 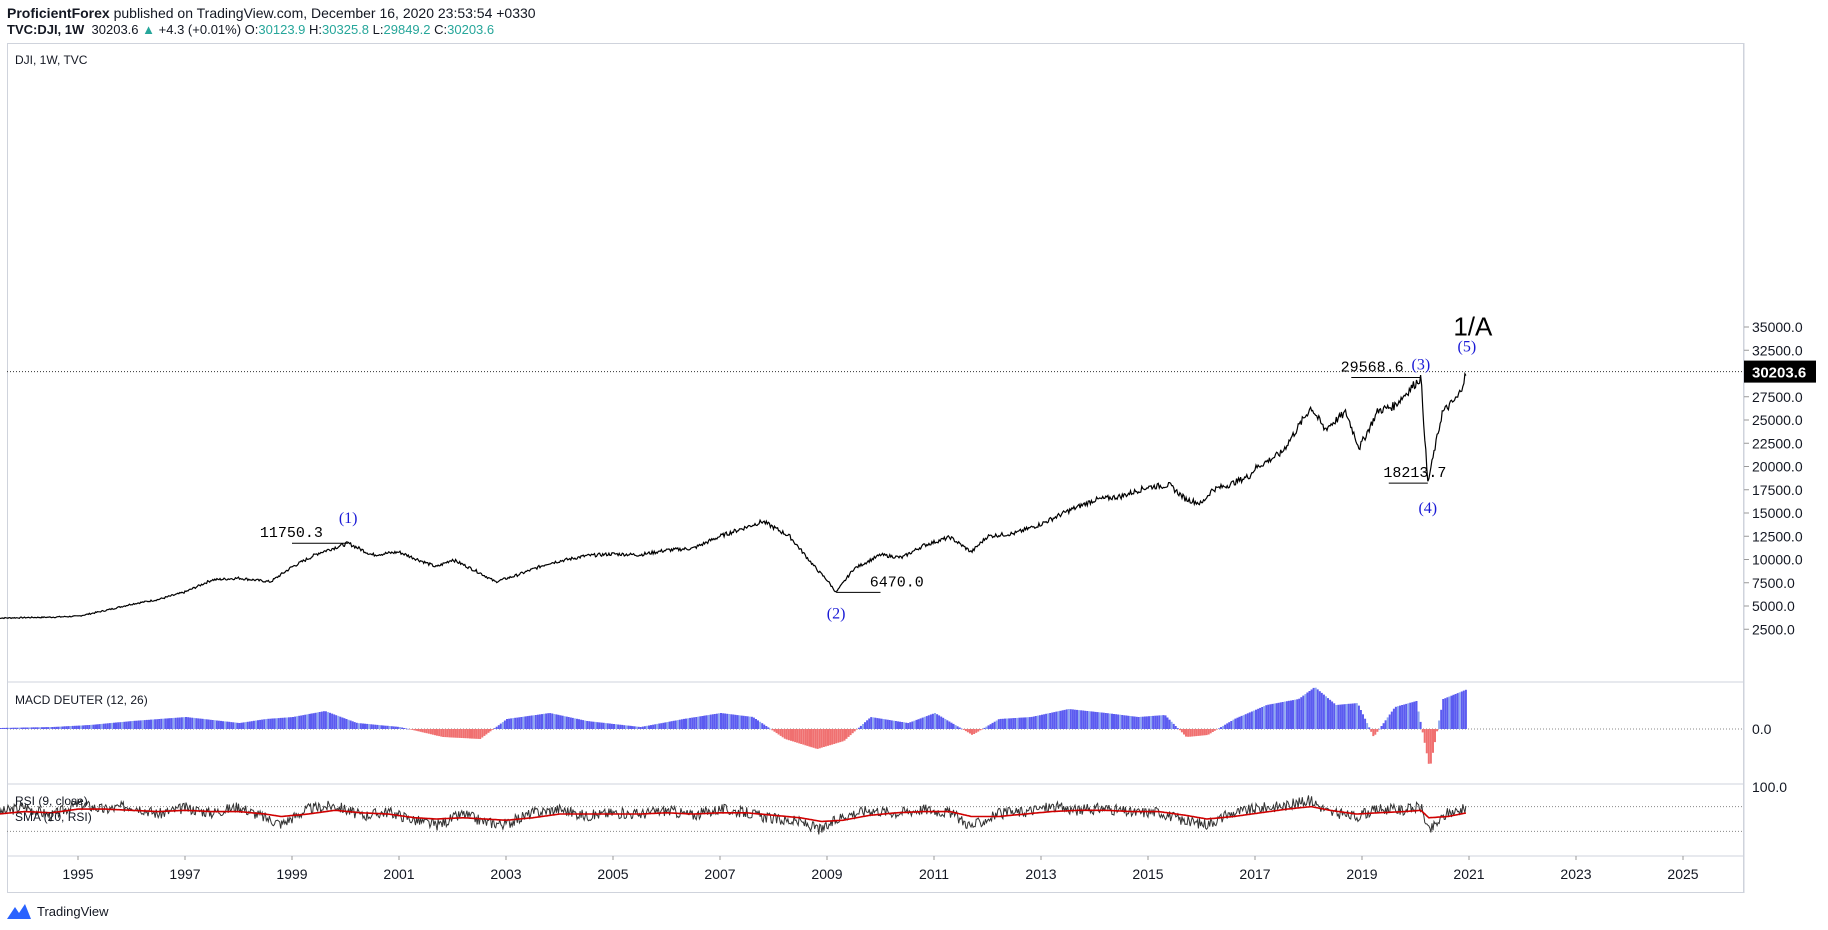 I want to click on main-pane-title: DJI, 1W, TVC, so click(x=51, y=60).